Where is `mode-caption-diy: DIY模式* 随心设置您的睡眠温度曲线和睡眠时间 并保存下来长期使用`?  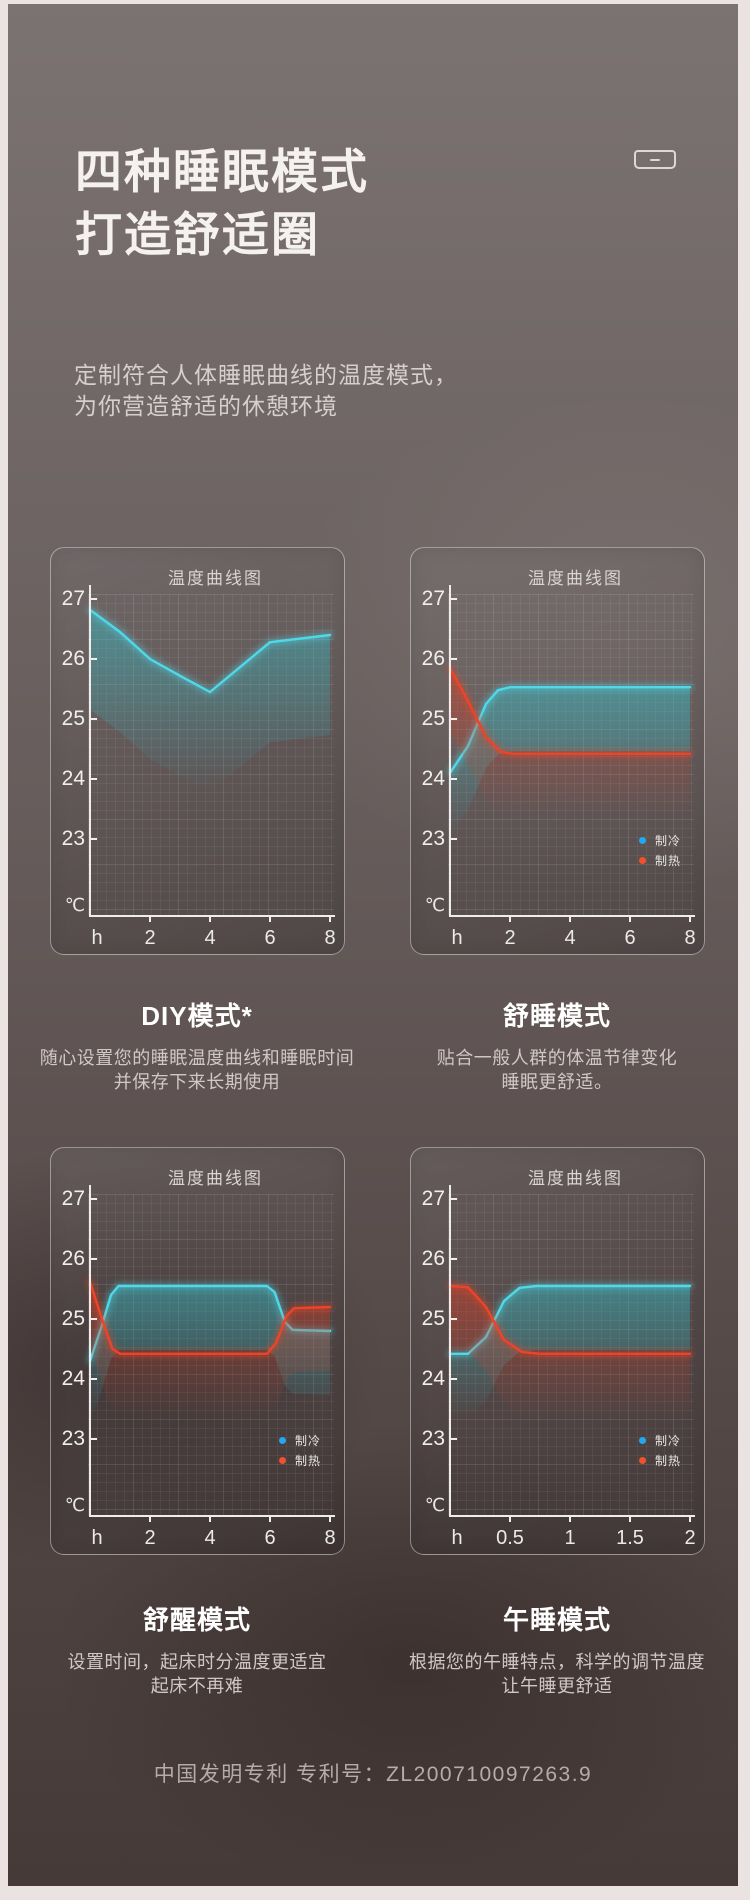
mode-caption-diy: DIY模式* 随心设置您的睡眠温度曲线和睡眠时间 并保存下来长期使用 is located at coordinates (197, 1045).